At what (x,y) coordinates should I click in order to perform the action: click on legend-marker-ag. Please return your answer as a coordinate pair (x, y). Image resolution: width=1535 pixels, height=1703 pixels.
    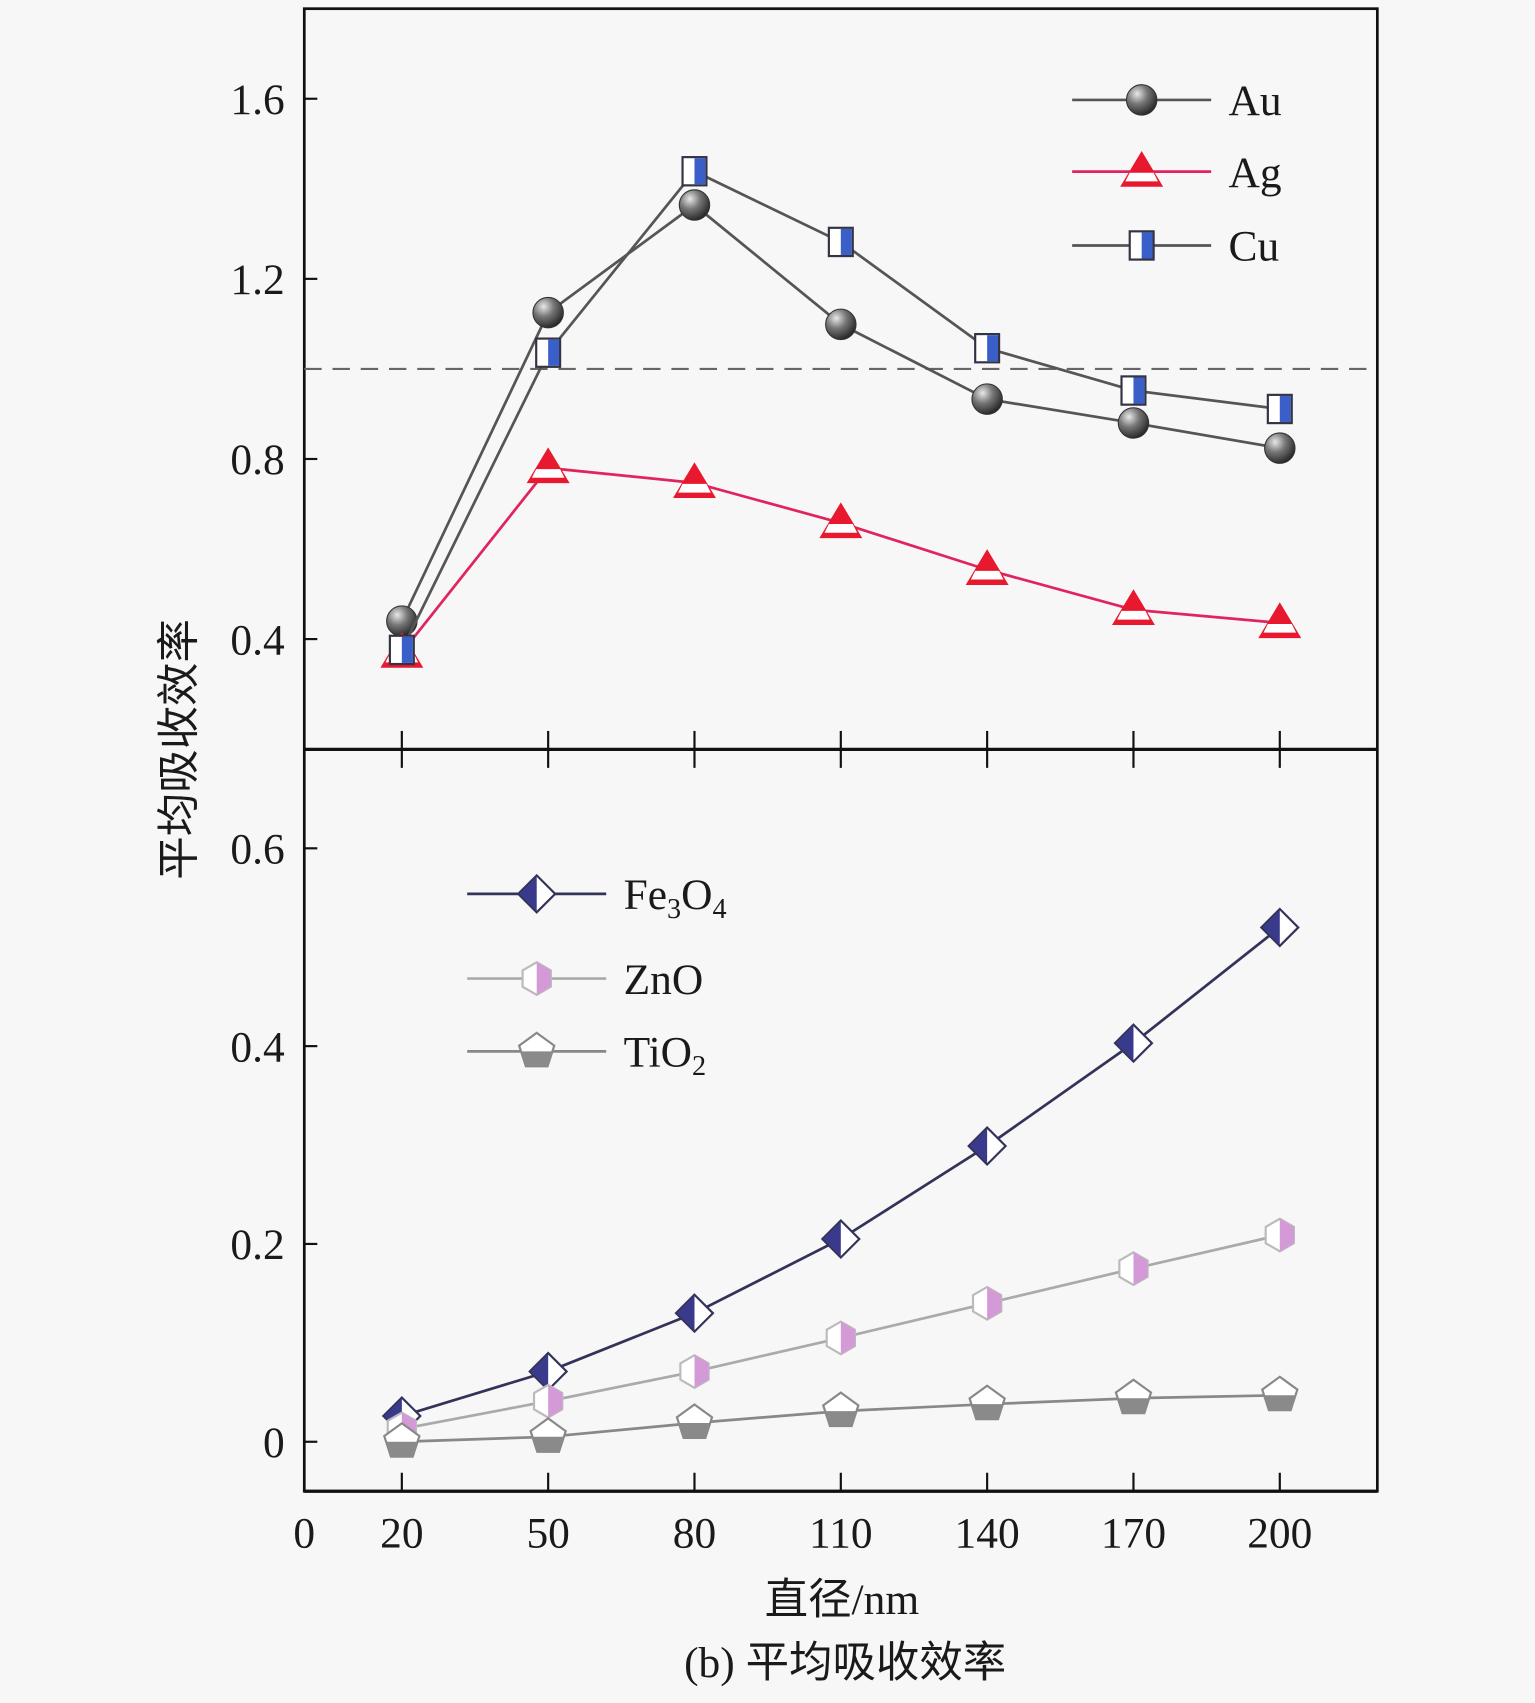
    Looking at the image, I should click on (1142, 169).